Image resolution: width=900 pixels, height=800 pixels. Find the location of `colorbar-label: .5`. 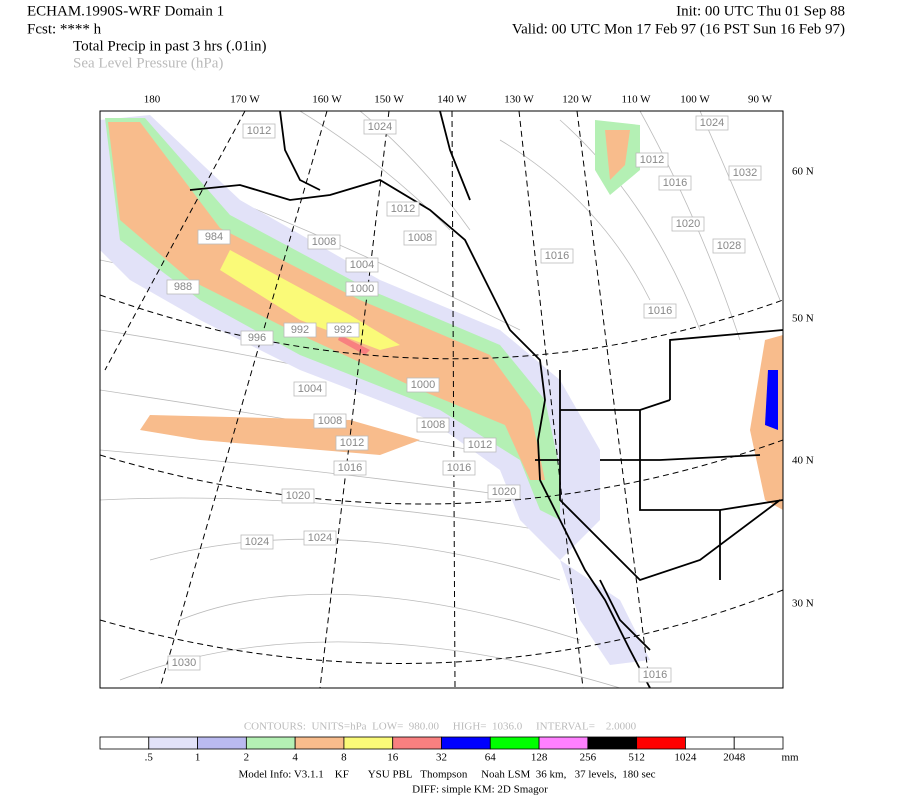

colorbar-label: .5 is located at coordinates (149, 758).